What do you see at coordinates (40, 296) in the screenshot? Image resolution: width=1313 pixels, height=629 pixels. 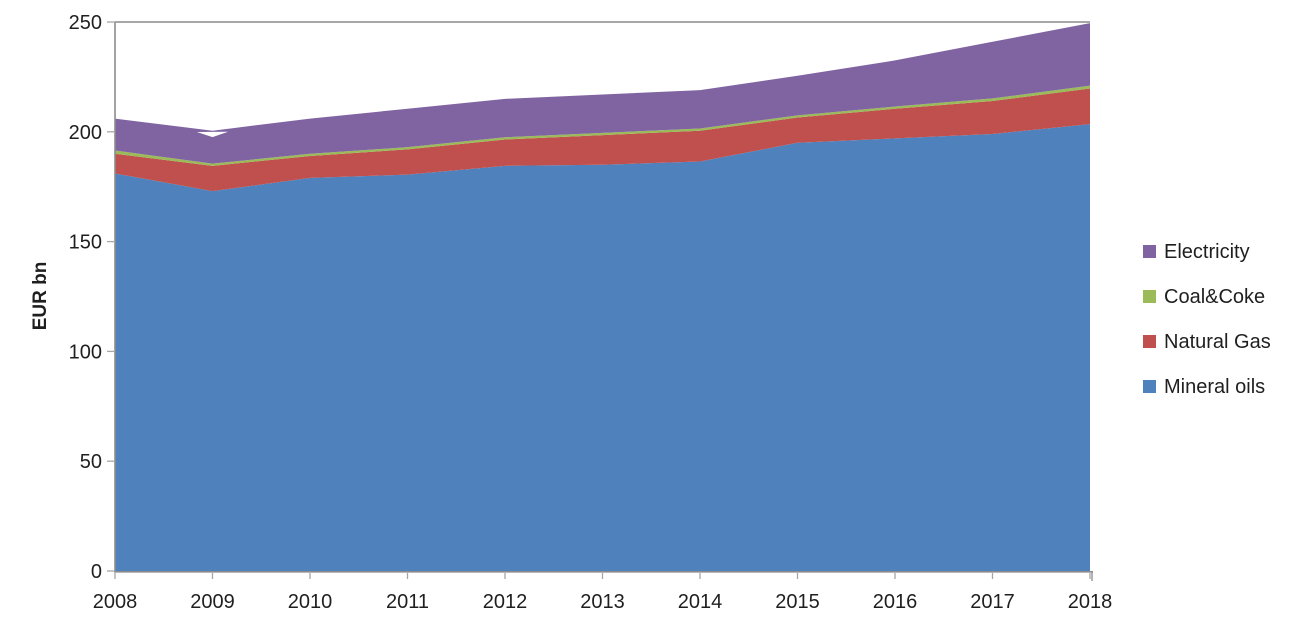 I see `y-axis-title: EUR bn` at bounding box center [40, 296].